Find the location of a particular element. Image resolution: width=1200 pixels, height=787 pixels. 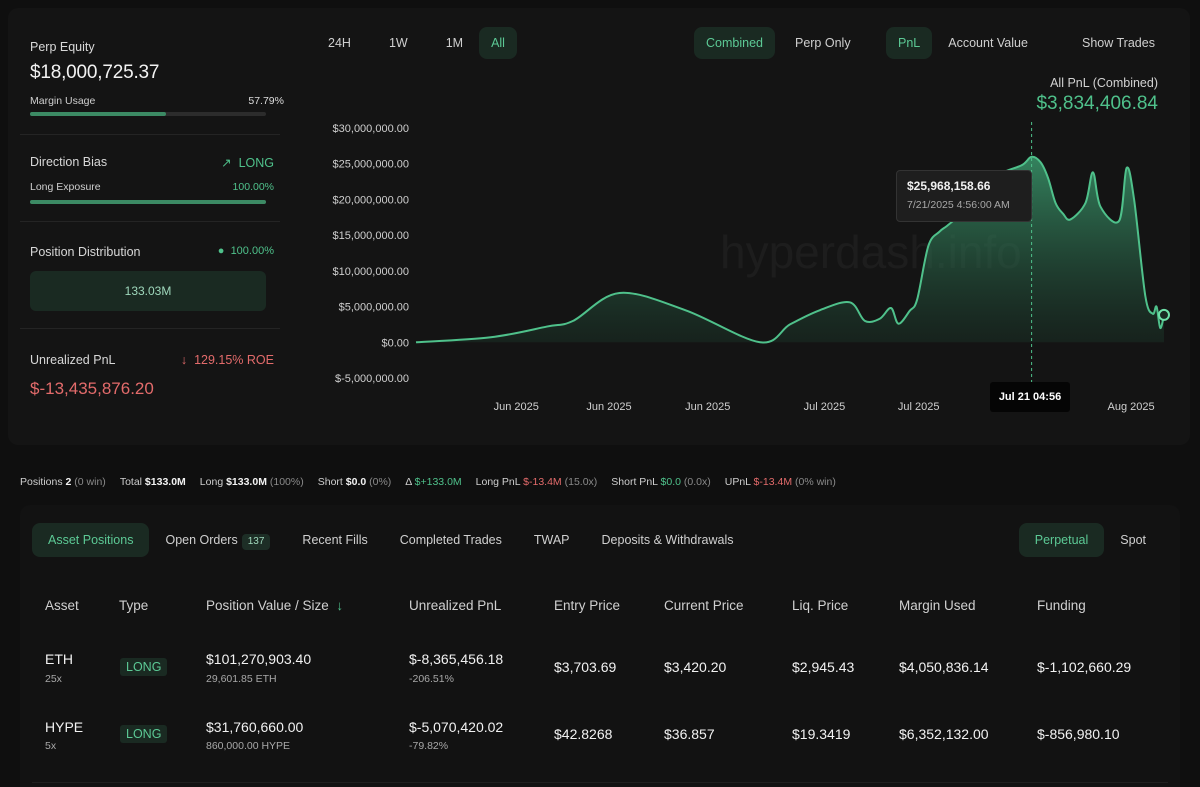

direction-bias-label: Direction Bias is located at coordinates (69, 162).